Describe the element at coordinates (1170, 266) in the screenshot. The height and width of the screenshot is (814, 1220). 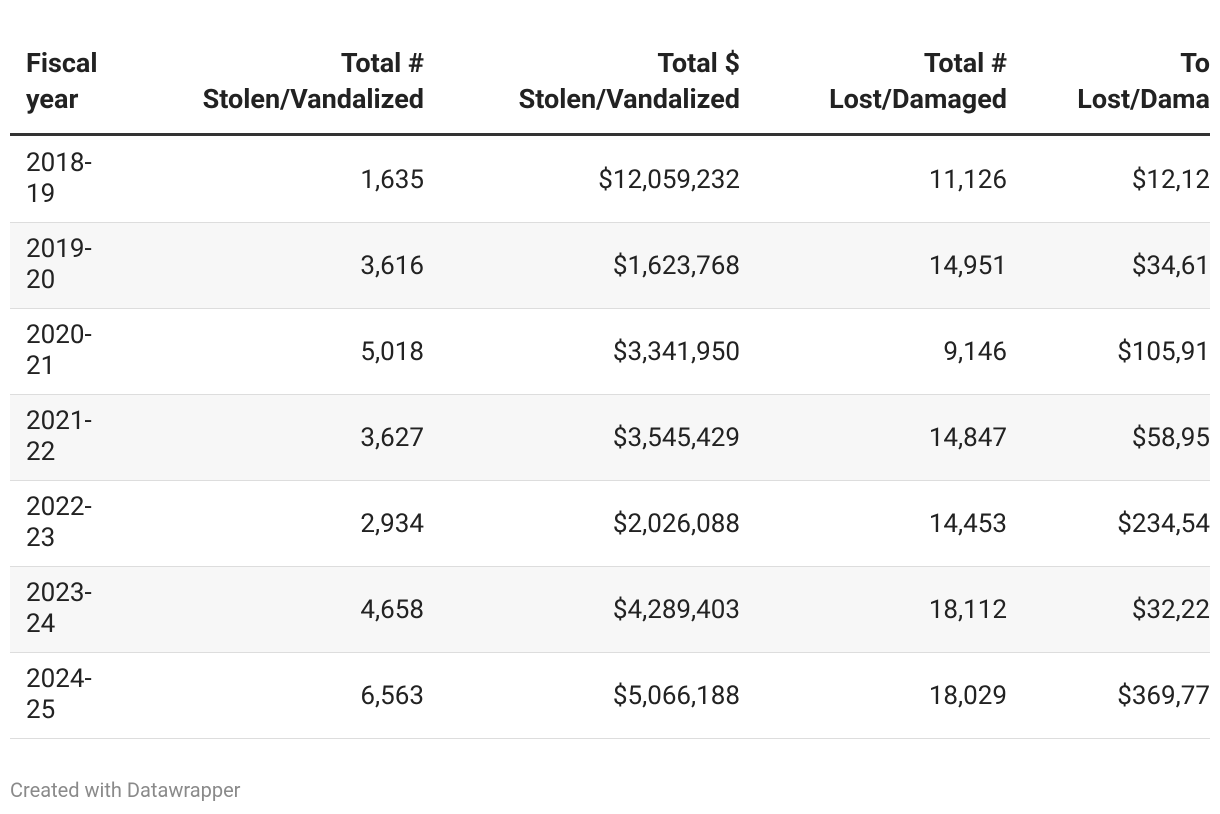
I see `value-cell: $34,61` at that location.